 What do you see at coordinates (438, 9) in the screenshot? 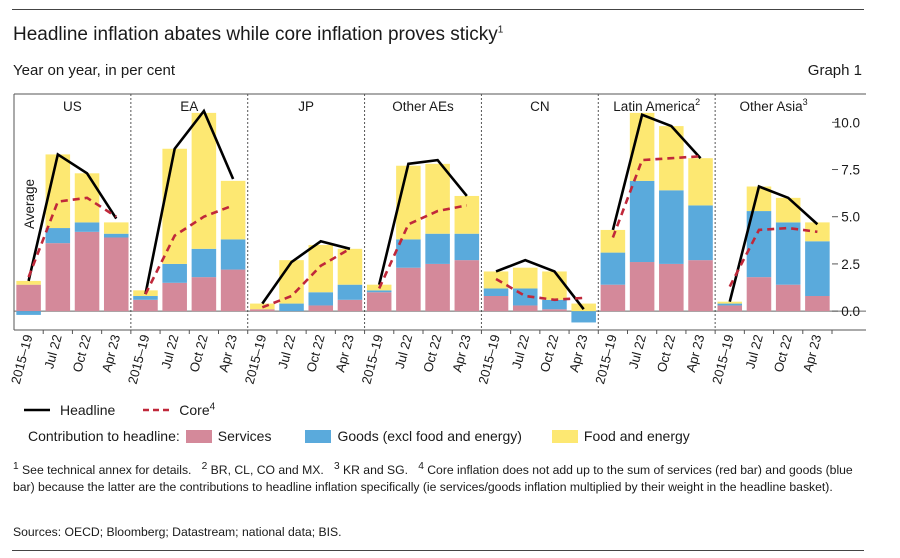
I see `top-rule` at bounding box center [438, 9].